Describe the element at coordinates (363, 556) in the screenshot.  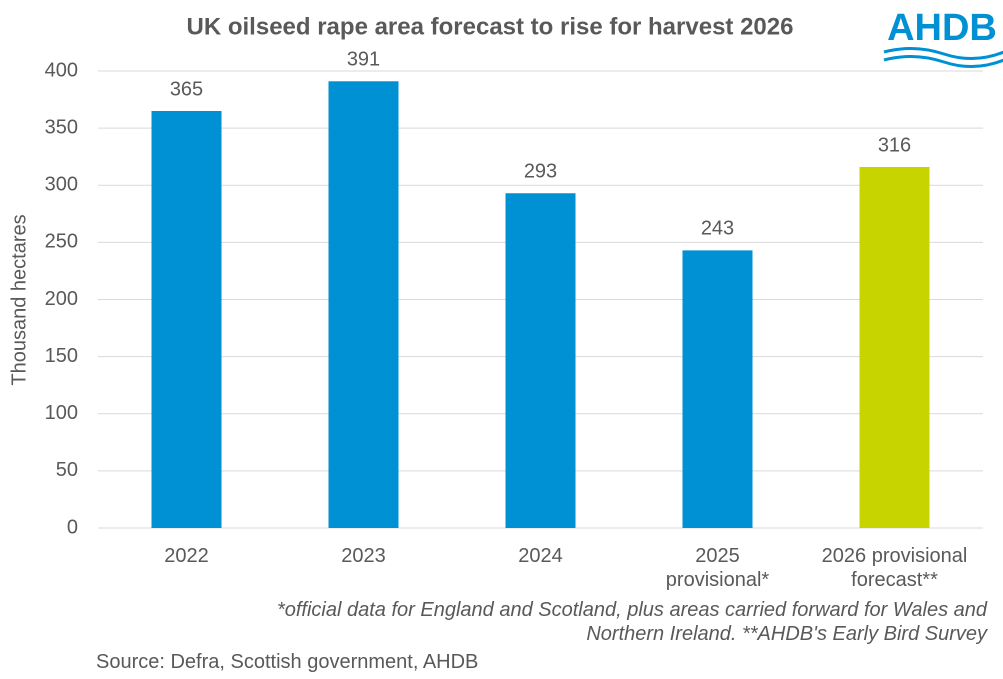
I see `x-tick-label: 2023` at that location.